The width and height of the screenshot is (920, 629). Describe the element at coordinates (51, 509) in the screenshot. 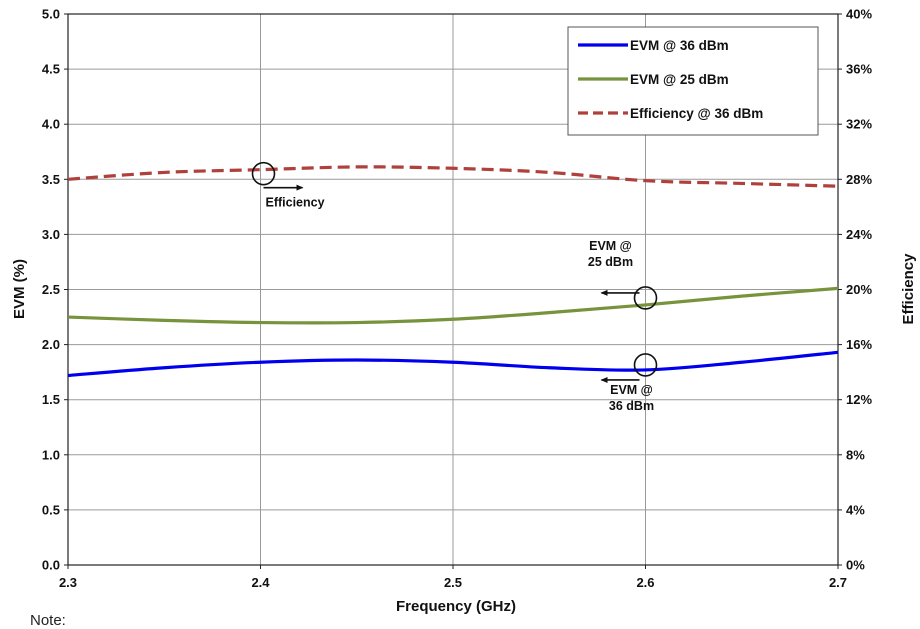

I see `y-tick-label: 0.5` at that location.